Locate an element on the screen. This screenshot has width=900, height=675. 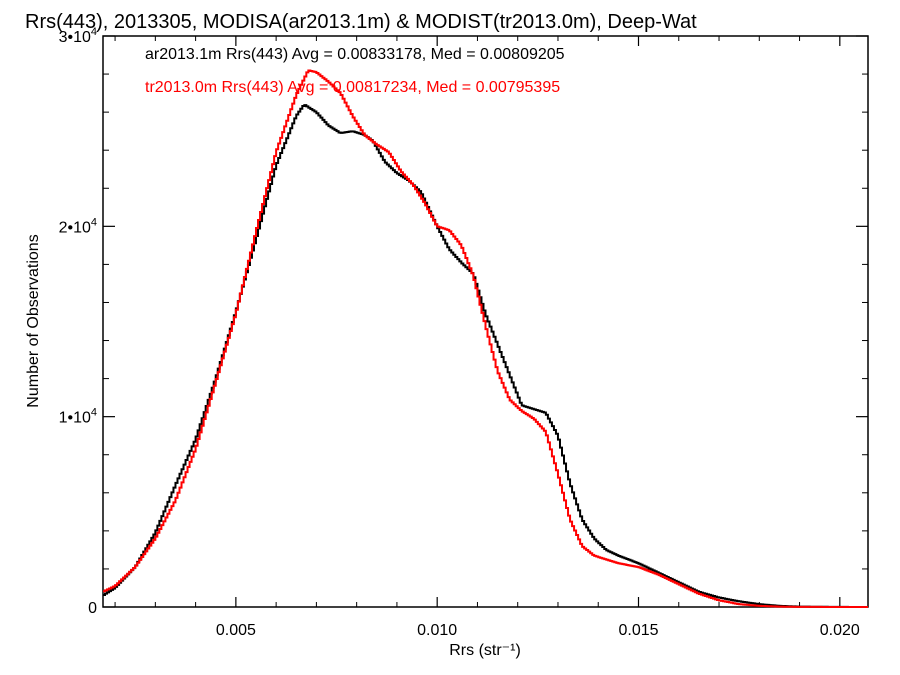
y-tick-mantissa: 2•10 is located at coordinates (75, 227).